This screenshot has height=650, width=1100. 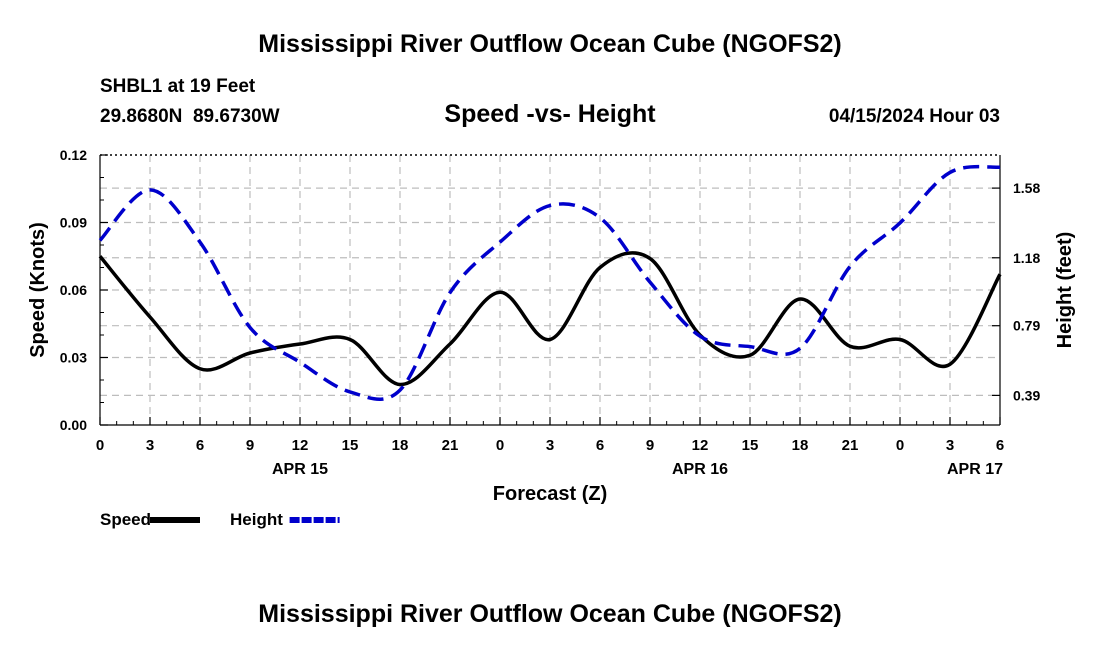 What do you see at coordinates (73, 155) in the screenshot?
I see `y-tick-label: 0.12` at bounding box center [73, 155].